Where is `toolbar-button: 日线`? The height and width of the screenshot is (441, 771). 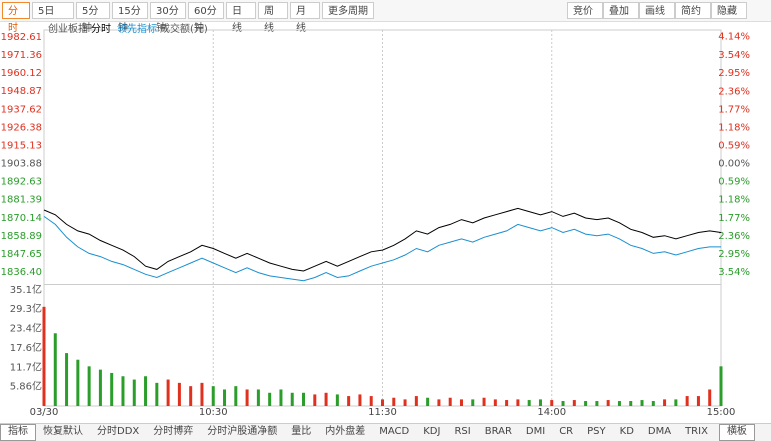 toolbar-button: 日线 is located at coordinates (241, 18).